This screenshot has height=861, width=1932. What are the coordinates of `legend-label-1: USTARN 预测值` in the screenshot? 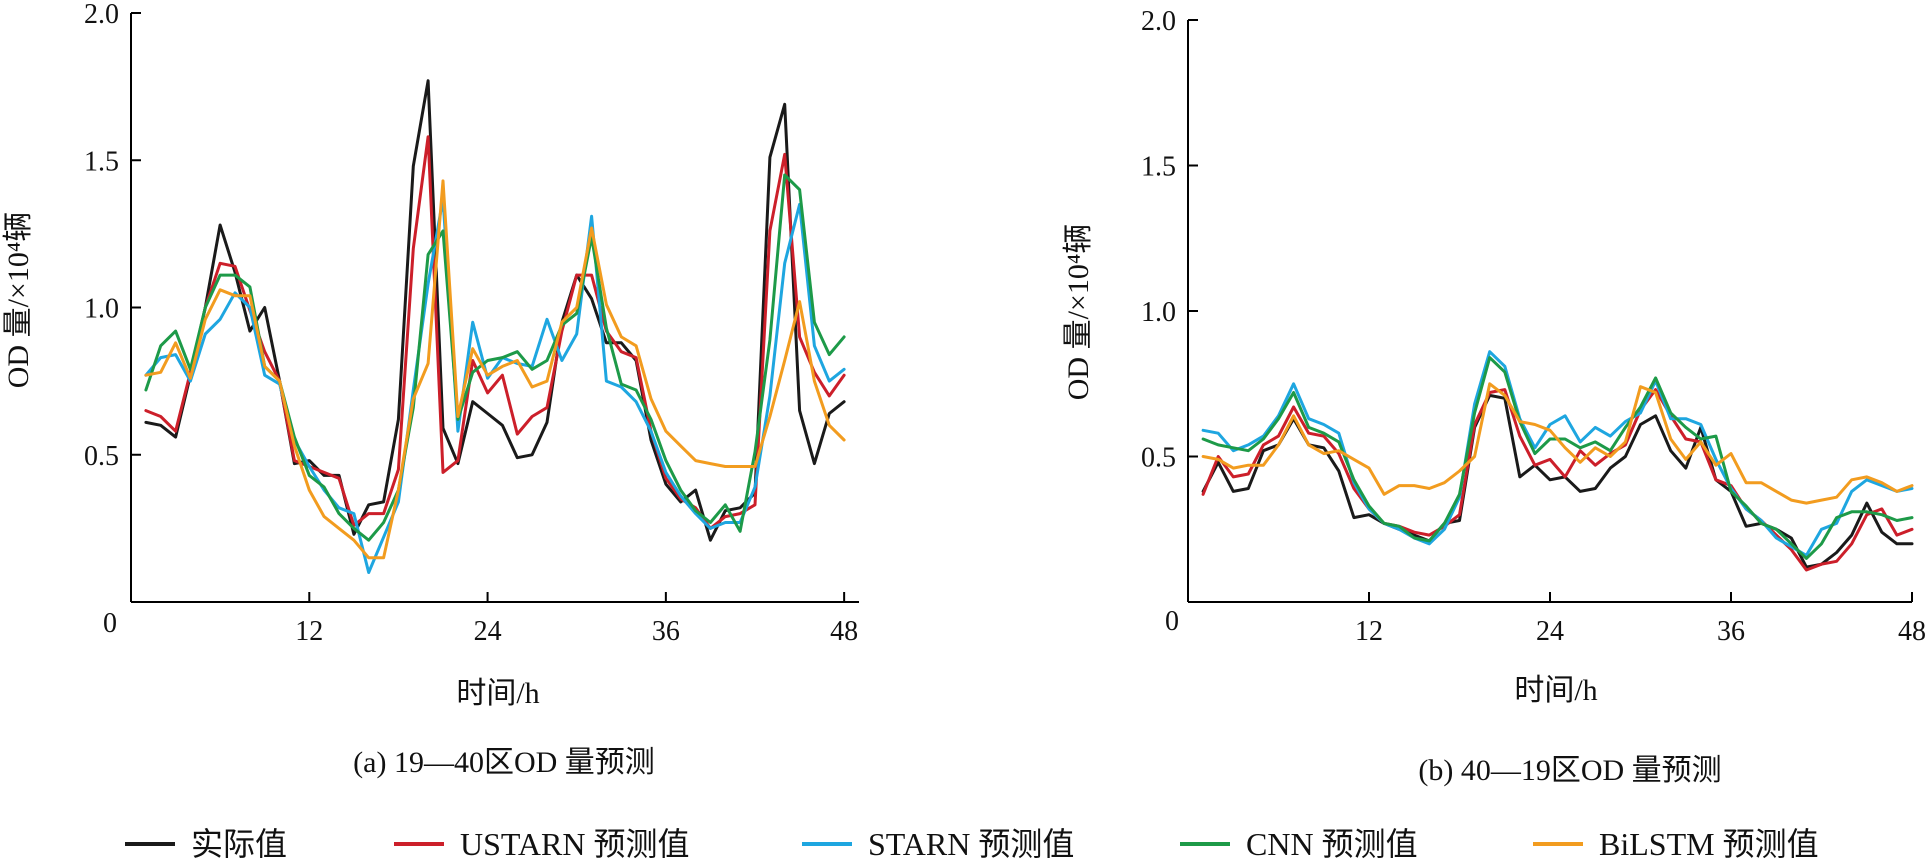 It's located at (574, 843).